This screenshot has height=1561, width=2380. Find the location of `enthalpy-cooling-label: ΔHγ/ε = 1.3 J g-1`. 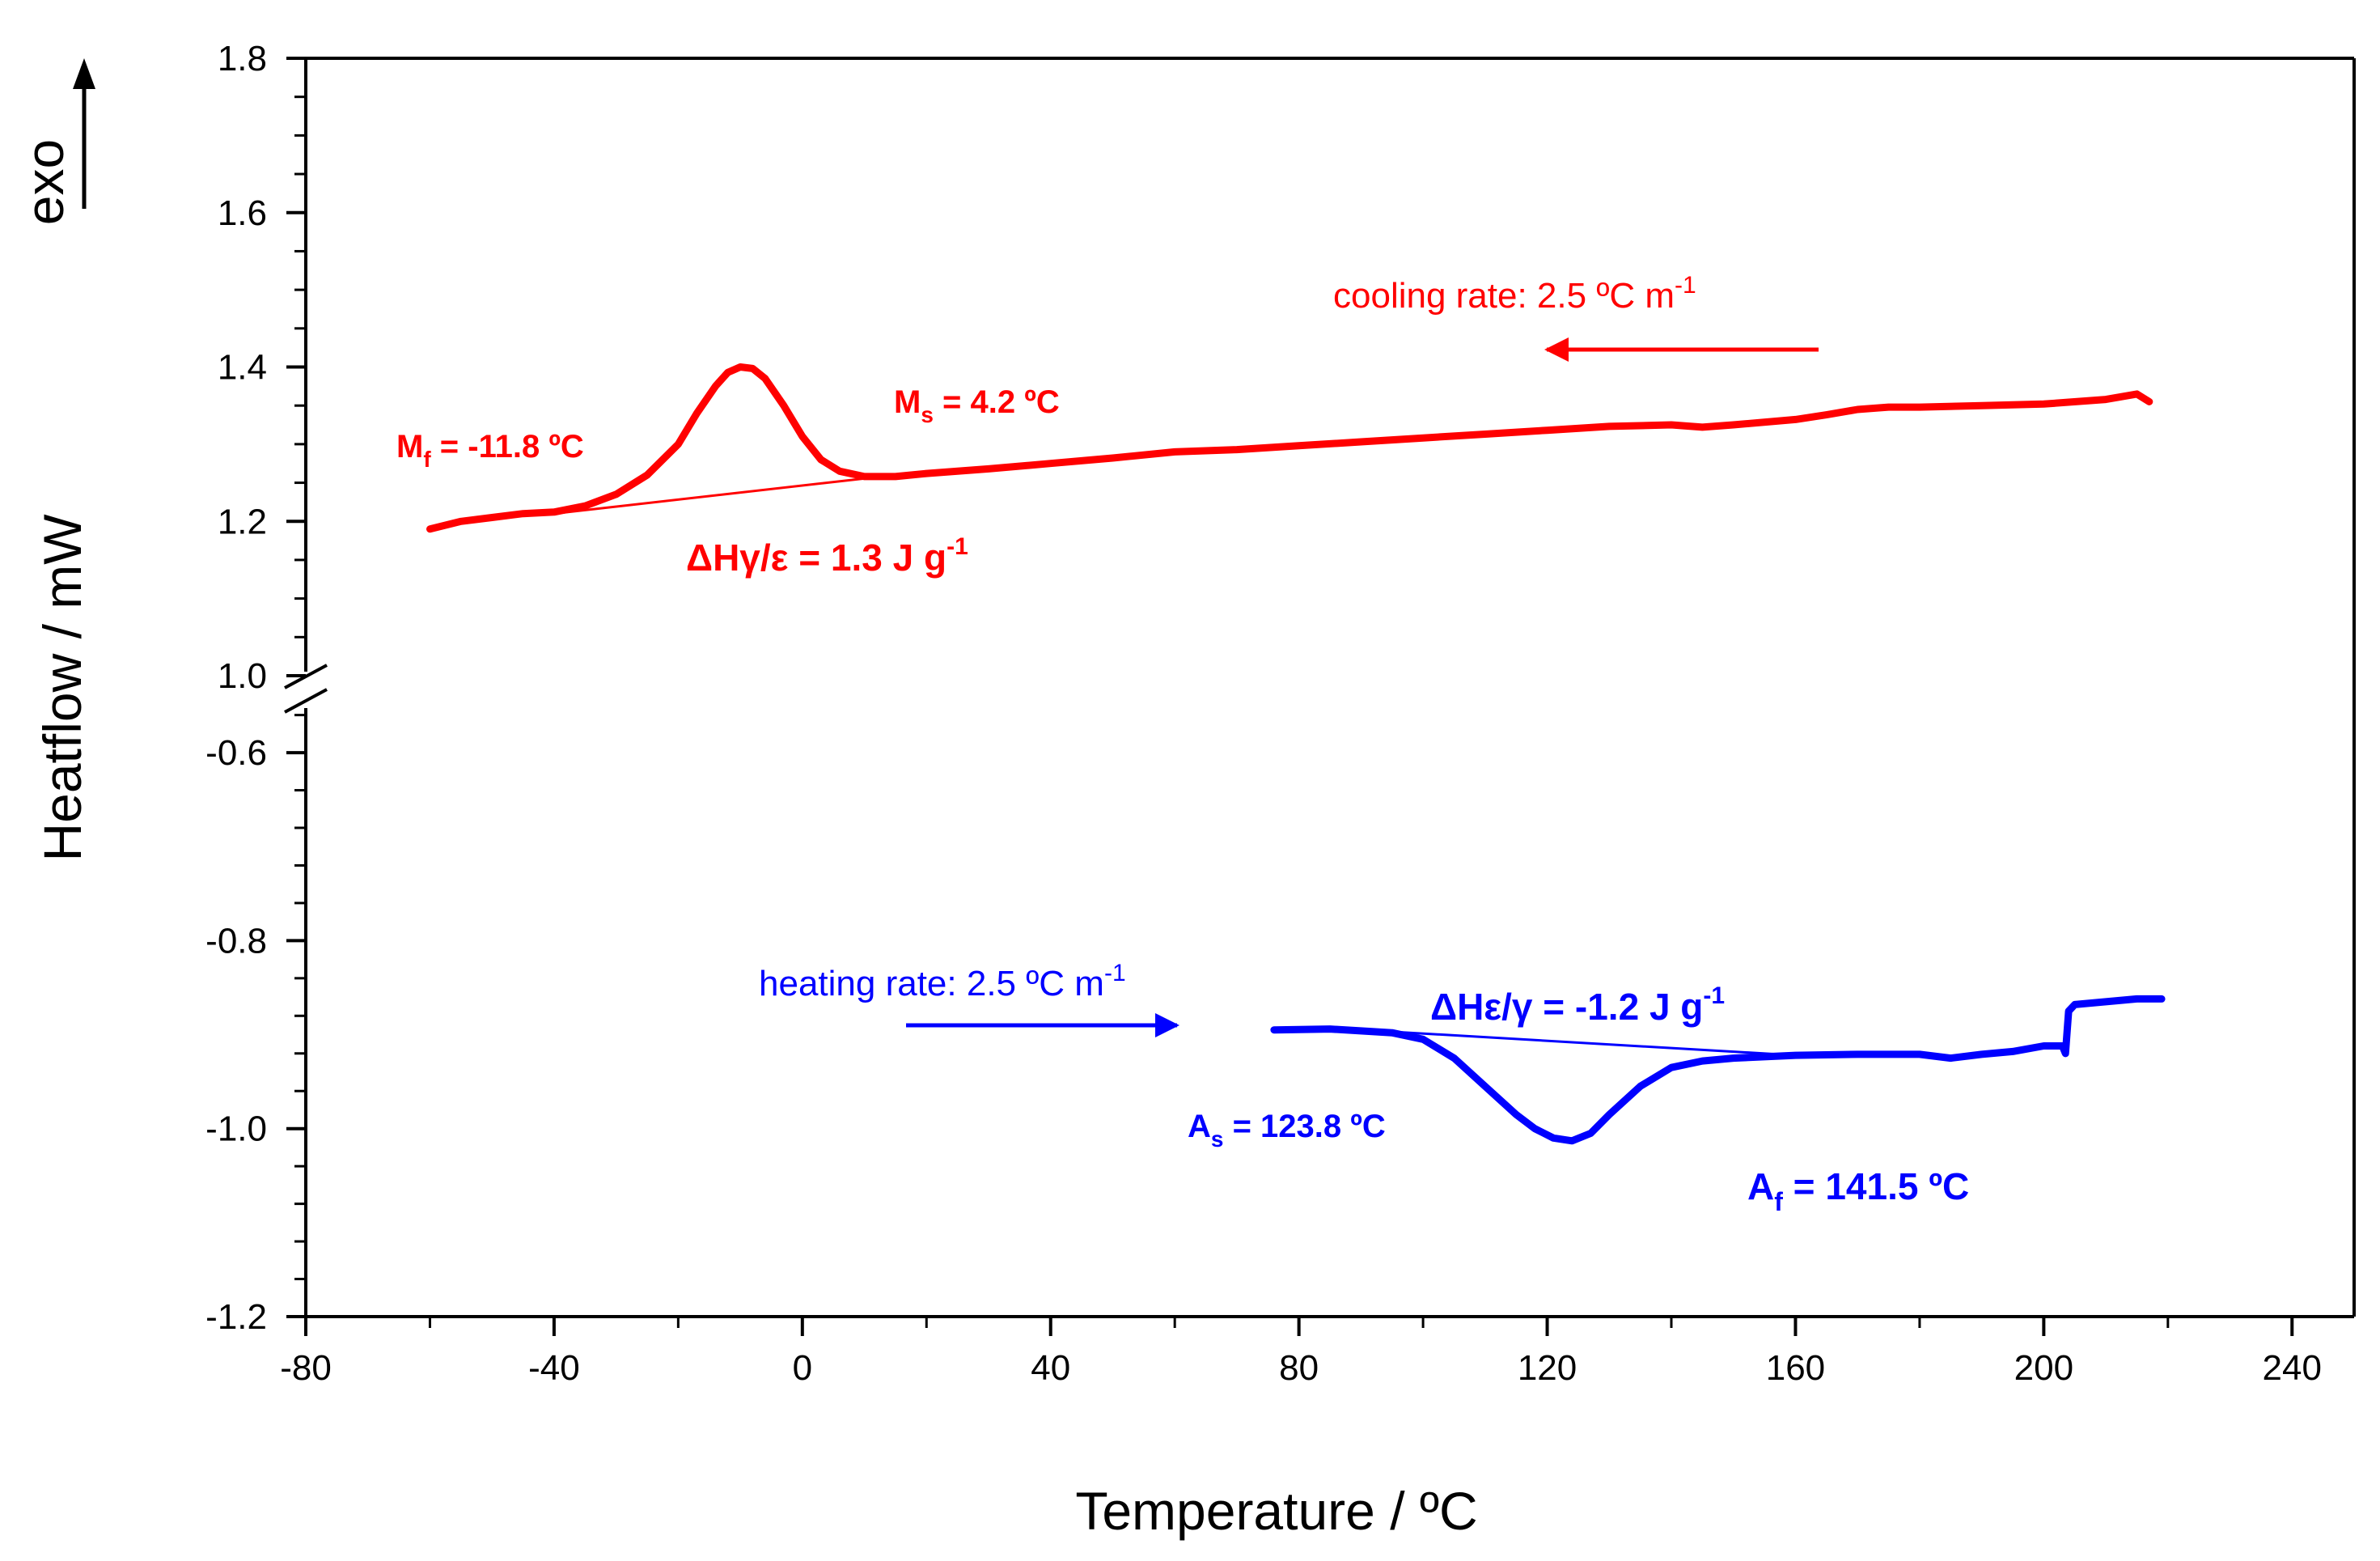

enthalpy-cooling-label: ΔHγ/ε = 1.3 J g-1 is located at coordinates (827, 556).